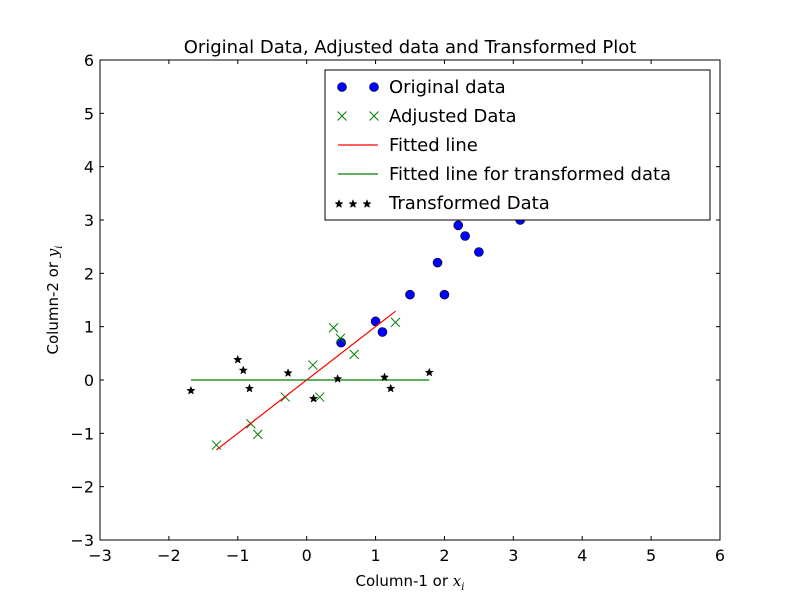 This screenshot has width=800, height=600. Describe the element at coordinates (375, 555) in the screenshot. I see `x-tick-label: 1` at that location.